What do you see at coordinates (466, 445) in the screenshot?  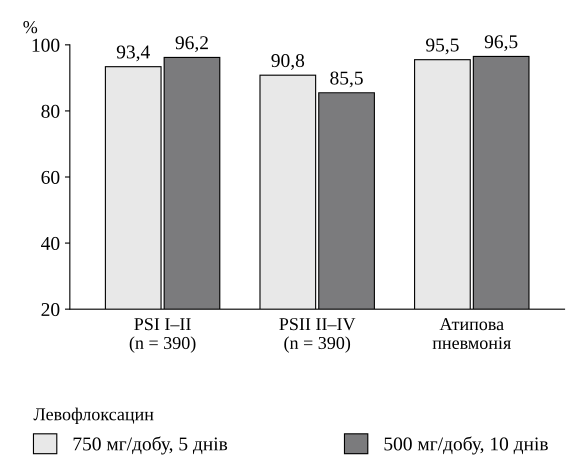 I see `legend-label: 500 мг/добу, 10 днів` at bounding box center [466, 445].